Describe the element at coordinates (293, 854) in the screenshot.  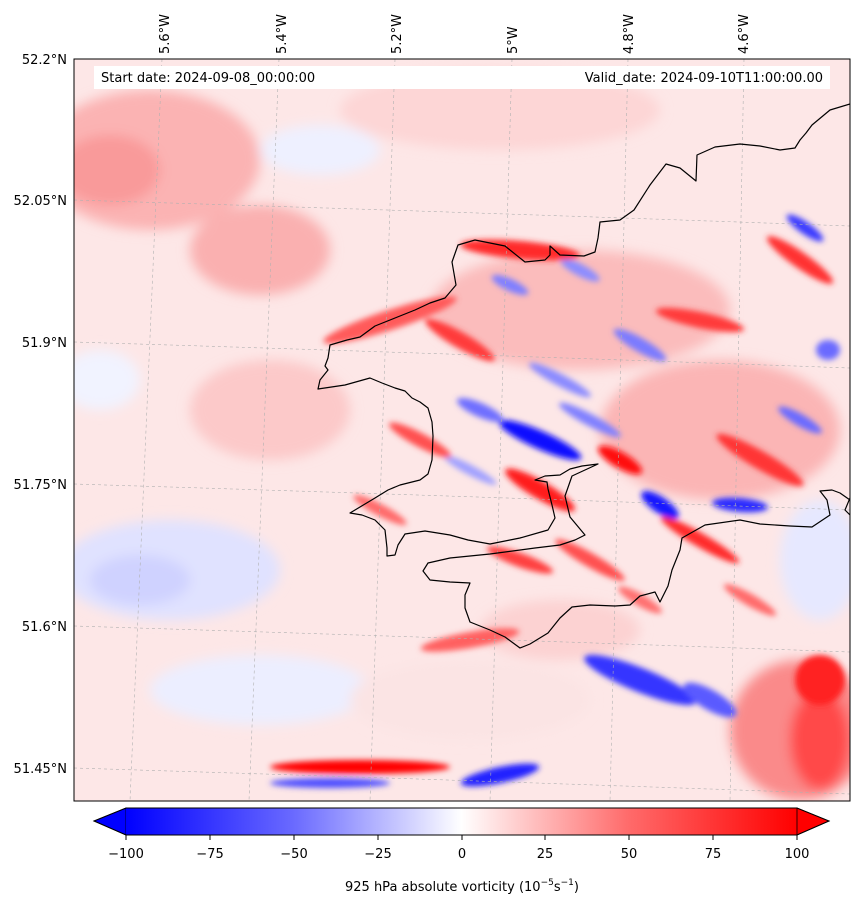
I see `colorbar-tick-label: −50` at that location.